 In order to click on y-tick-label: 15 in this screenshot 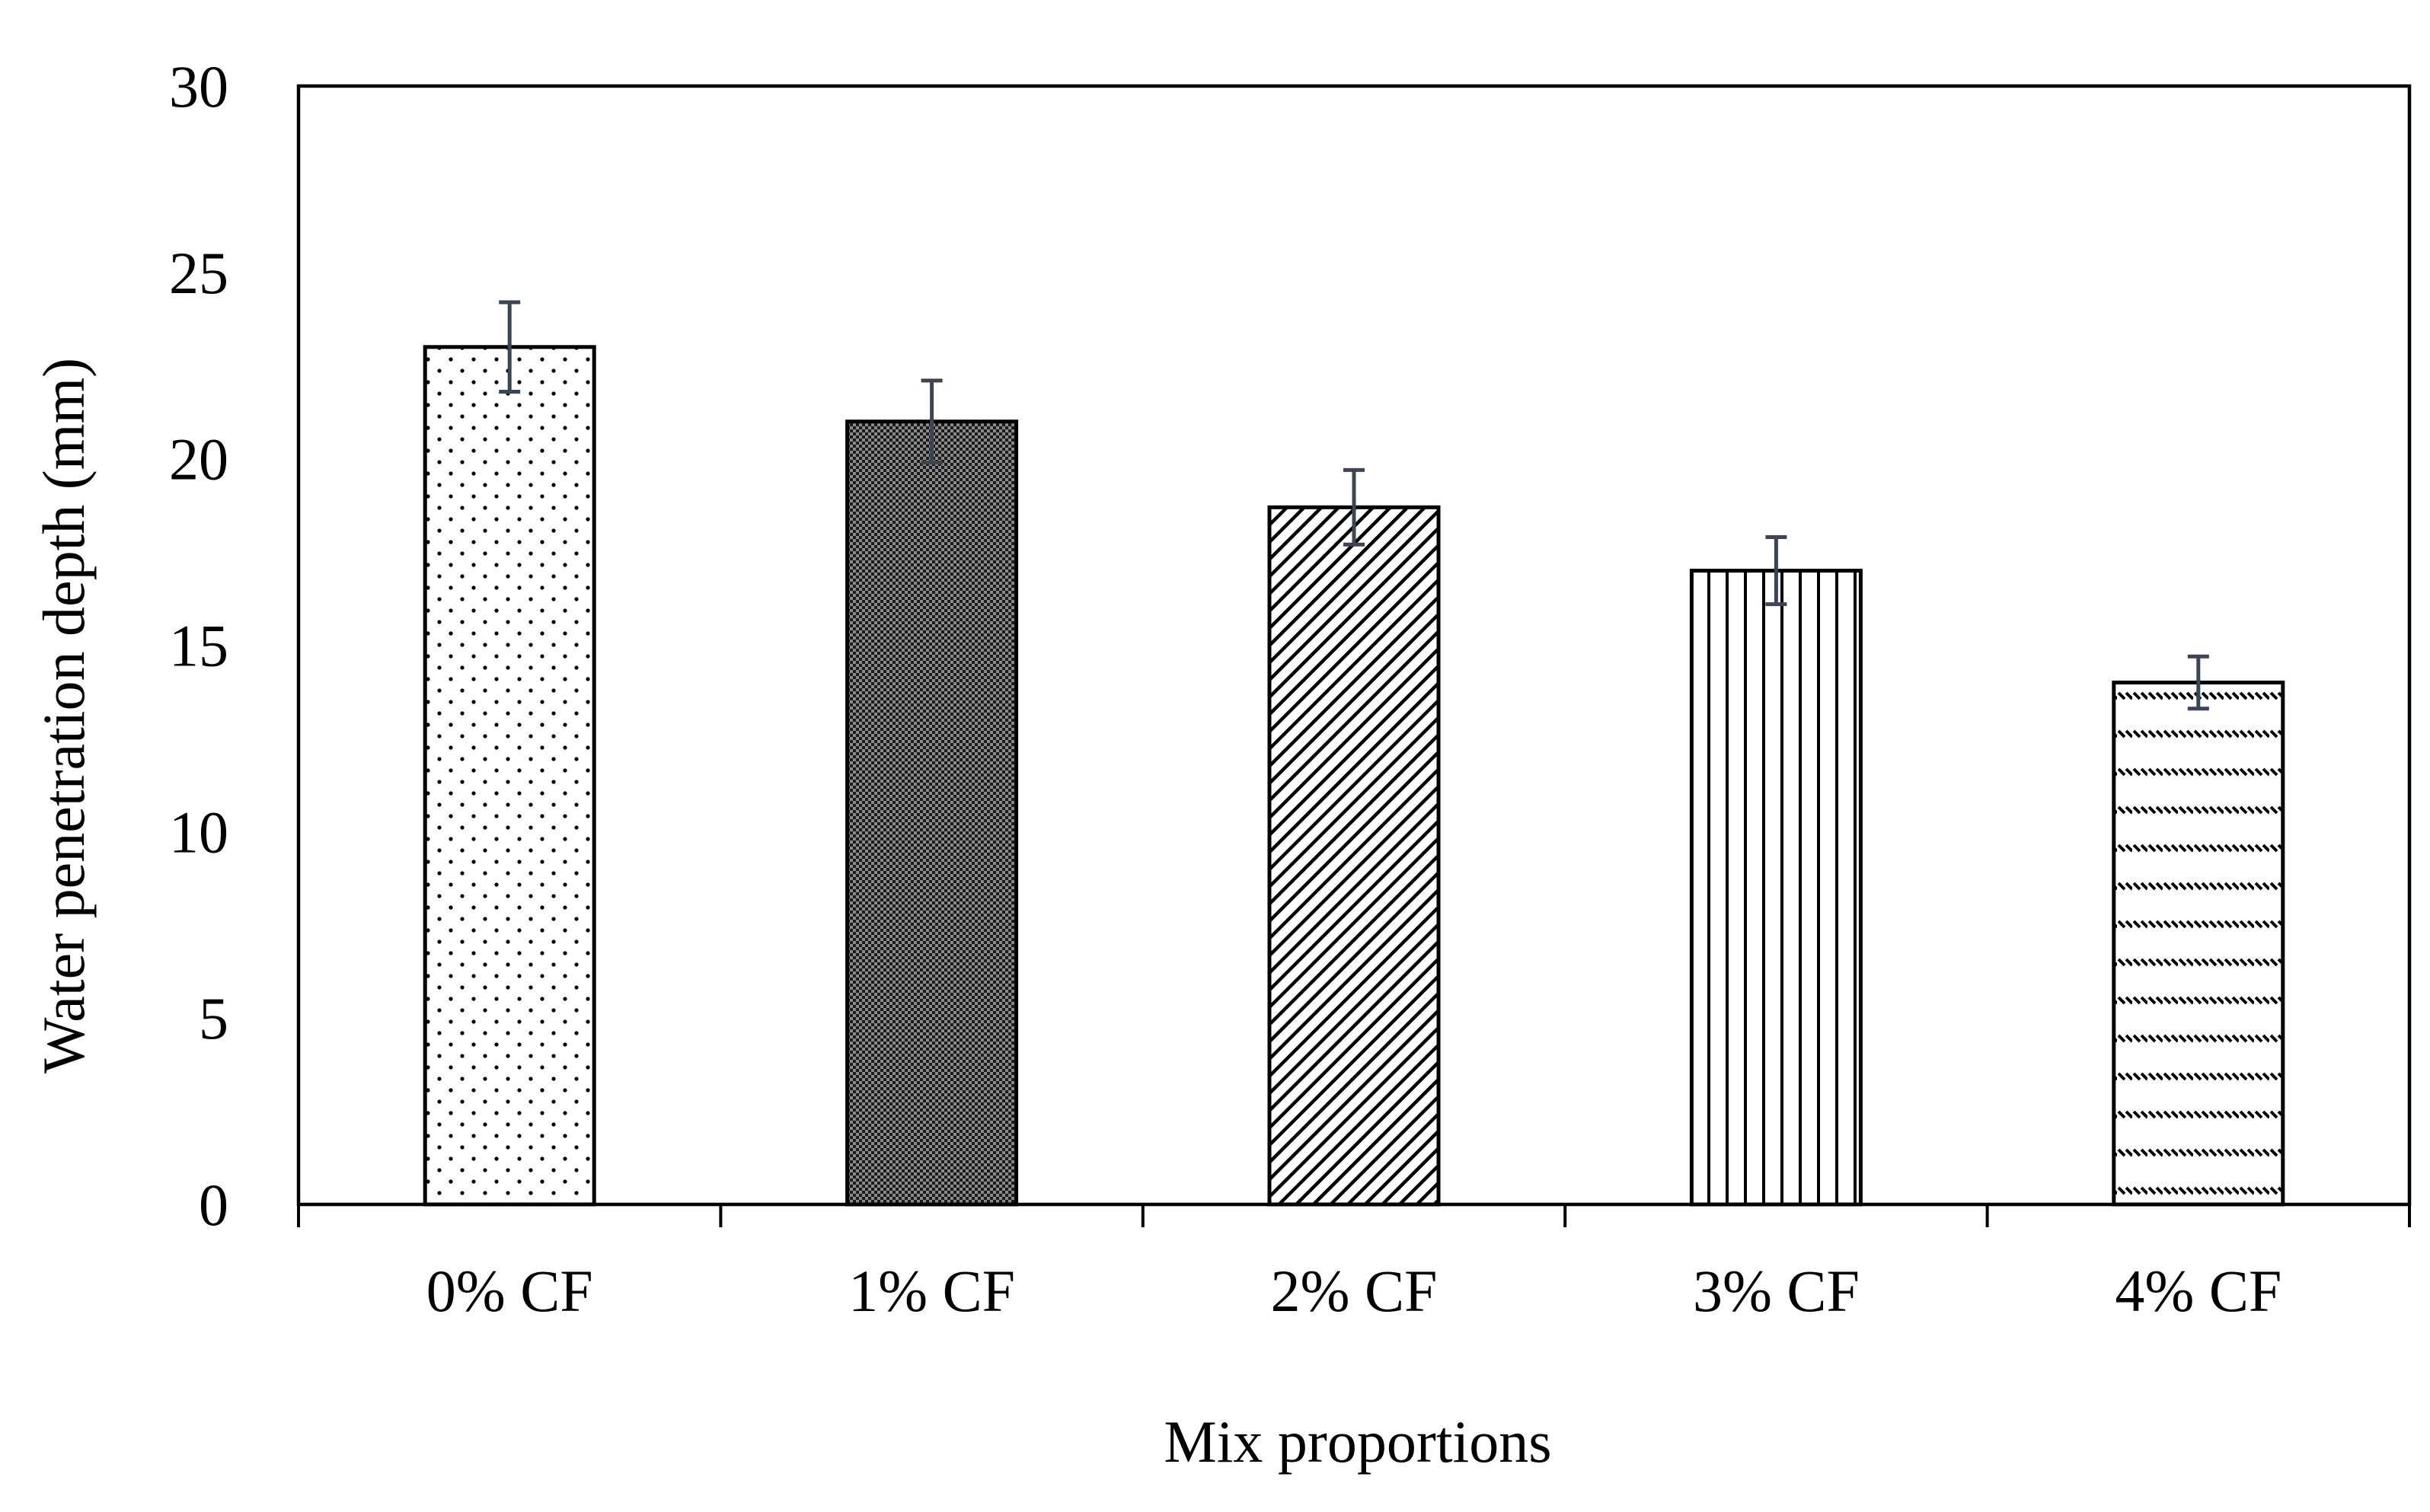, I will do `click(198, 646)`.